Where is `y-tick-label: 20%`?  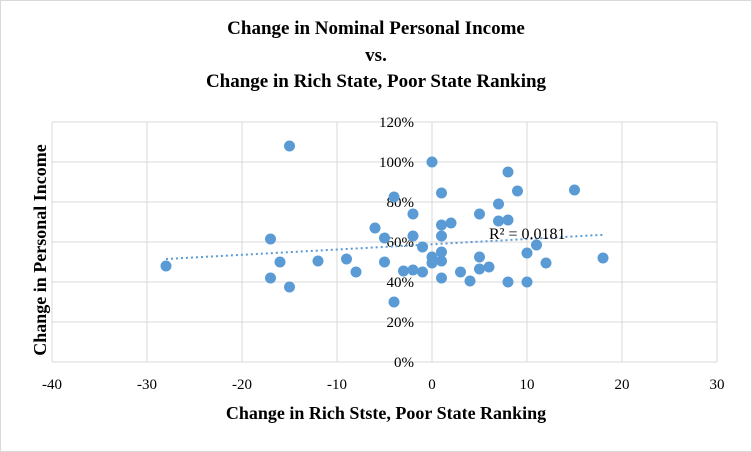 y-tick-label: 20% is located at coordinates (401, 323).